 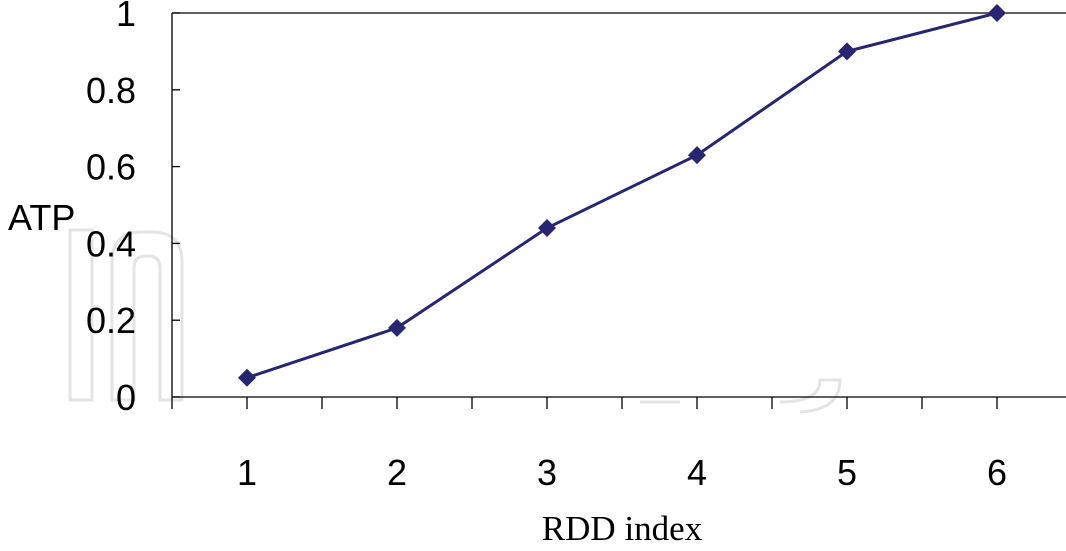 I want to click on y-tick-label: 0.6, so click(x=111, y=167).